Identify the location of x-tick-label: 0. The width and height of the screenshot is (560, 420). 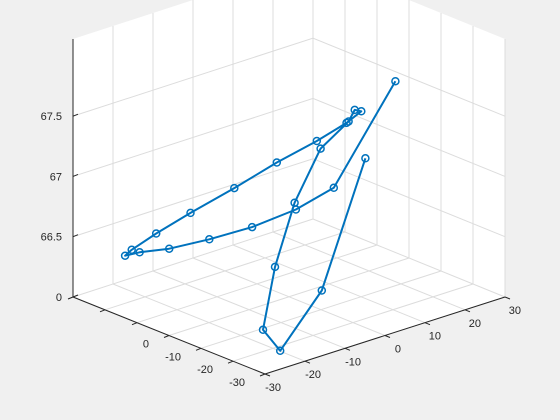
(146, 345).